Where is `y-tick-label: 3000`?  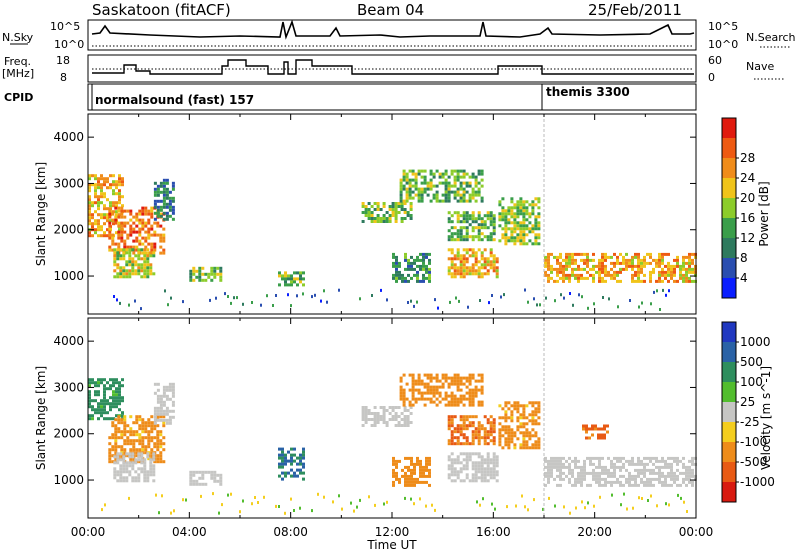 y-tick-label: 3000 is located at coordinates (68, 183).